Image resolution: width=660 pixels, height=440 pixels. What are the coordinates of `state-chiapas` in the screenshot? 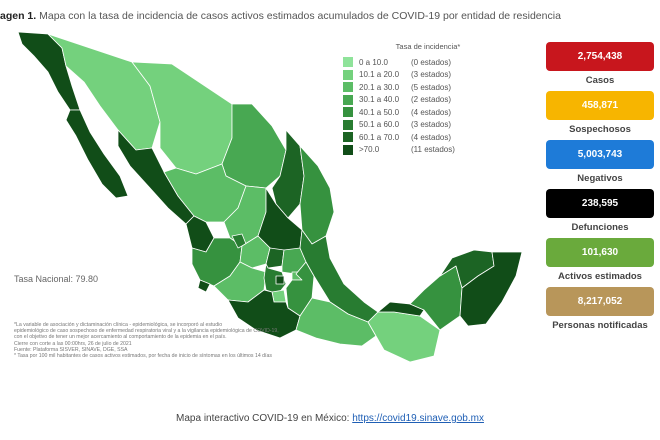 It's located at (404, 337).